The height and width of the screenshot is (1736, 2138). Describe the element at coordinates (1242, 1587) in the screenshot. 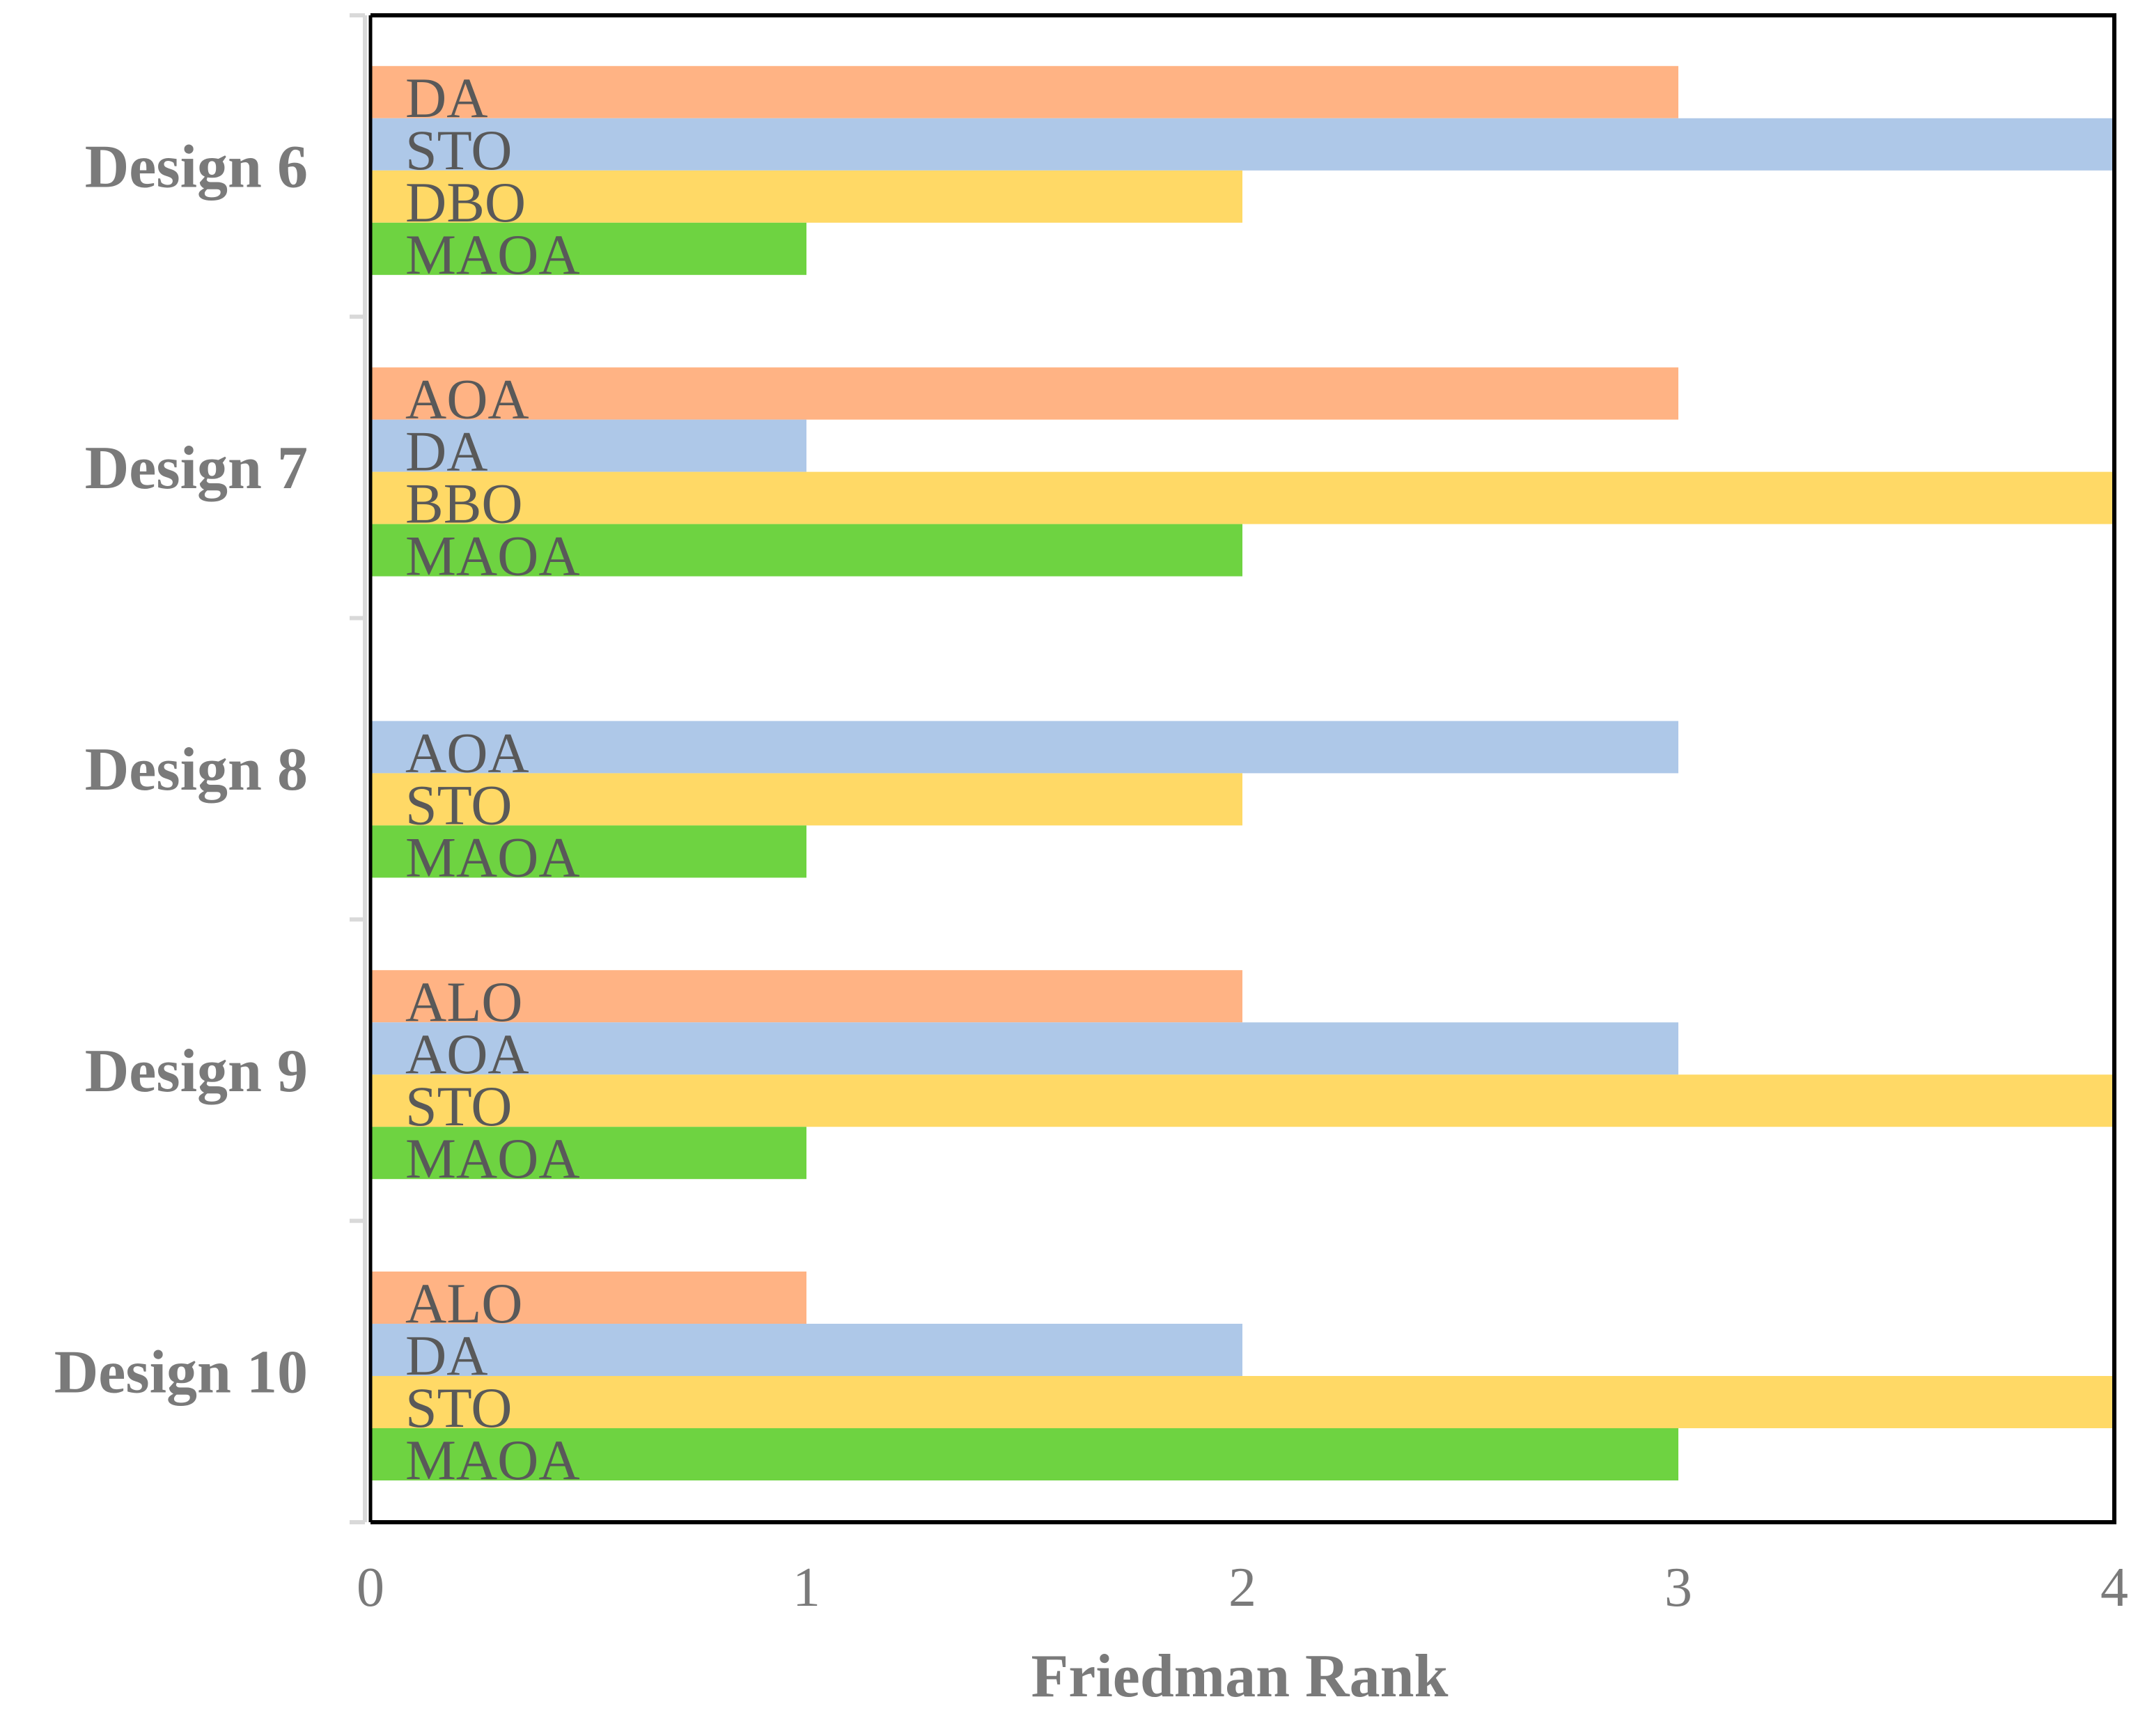

I see `x-tick-label: 2` at that location.